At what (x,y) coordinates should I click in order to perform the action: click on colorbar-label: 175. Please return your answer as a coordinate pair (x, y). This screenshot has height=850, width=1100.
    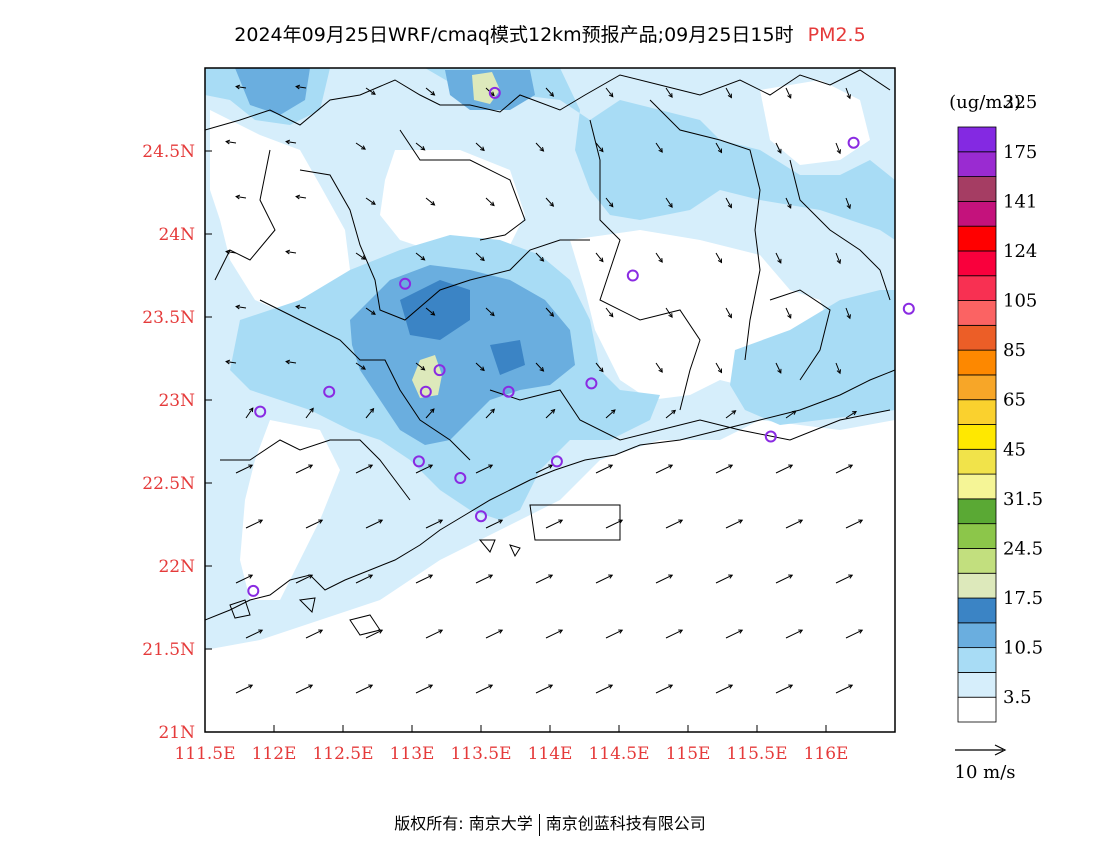
    Looking at the image, I should click on (1020, 152).